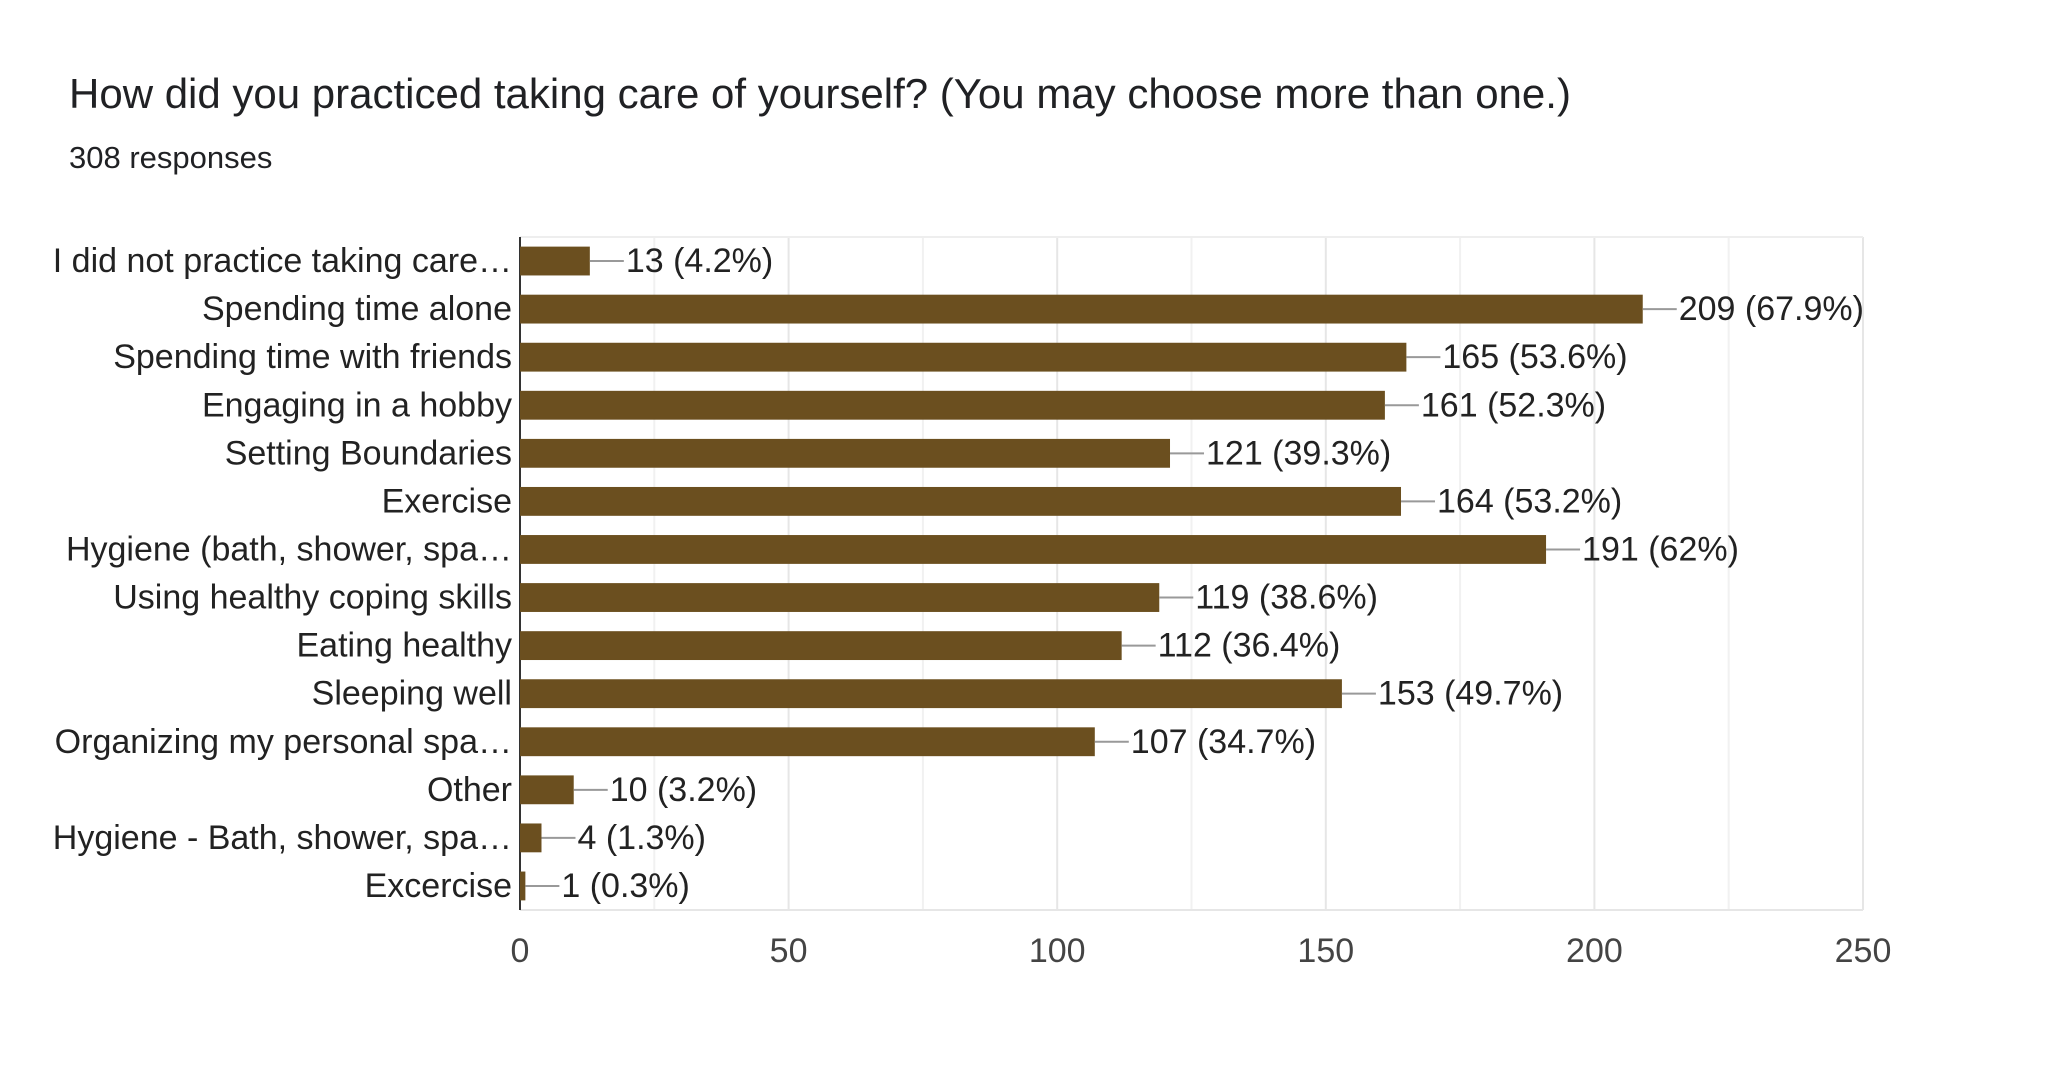  What do you see at coordinates (789, 951) in the screenshot?
I see `x-tick-label: 50` at bounding box center [789, 951].